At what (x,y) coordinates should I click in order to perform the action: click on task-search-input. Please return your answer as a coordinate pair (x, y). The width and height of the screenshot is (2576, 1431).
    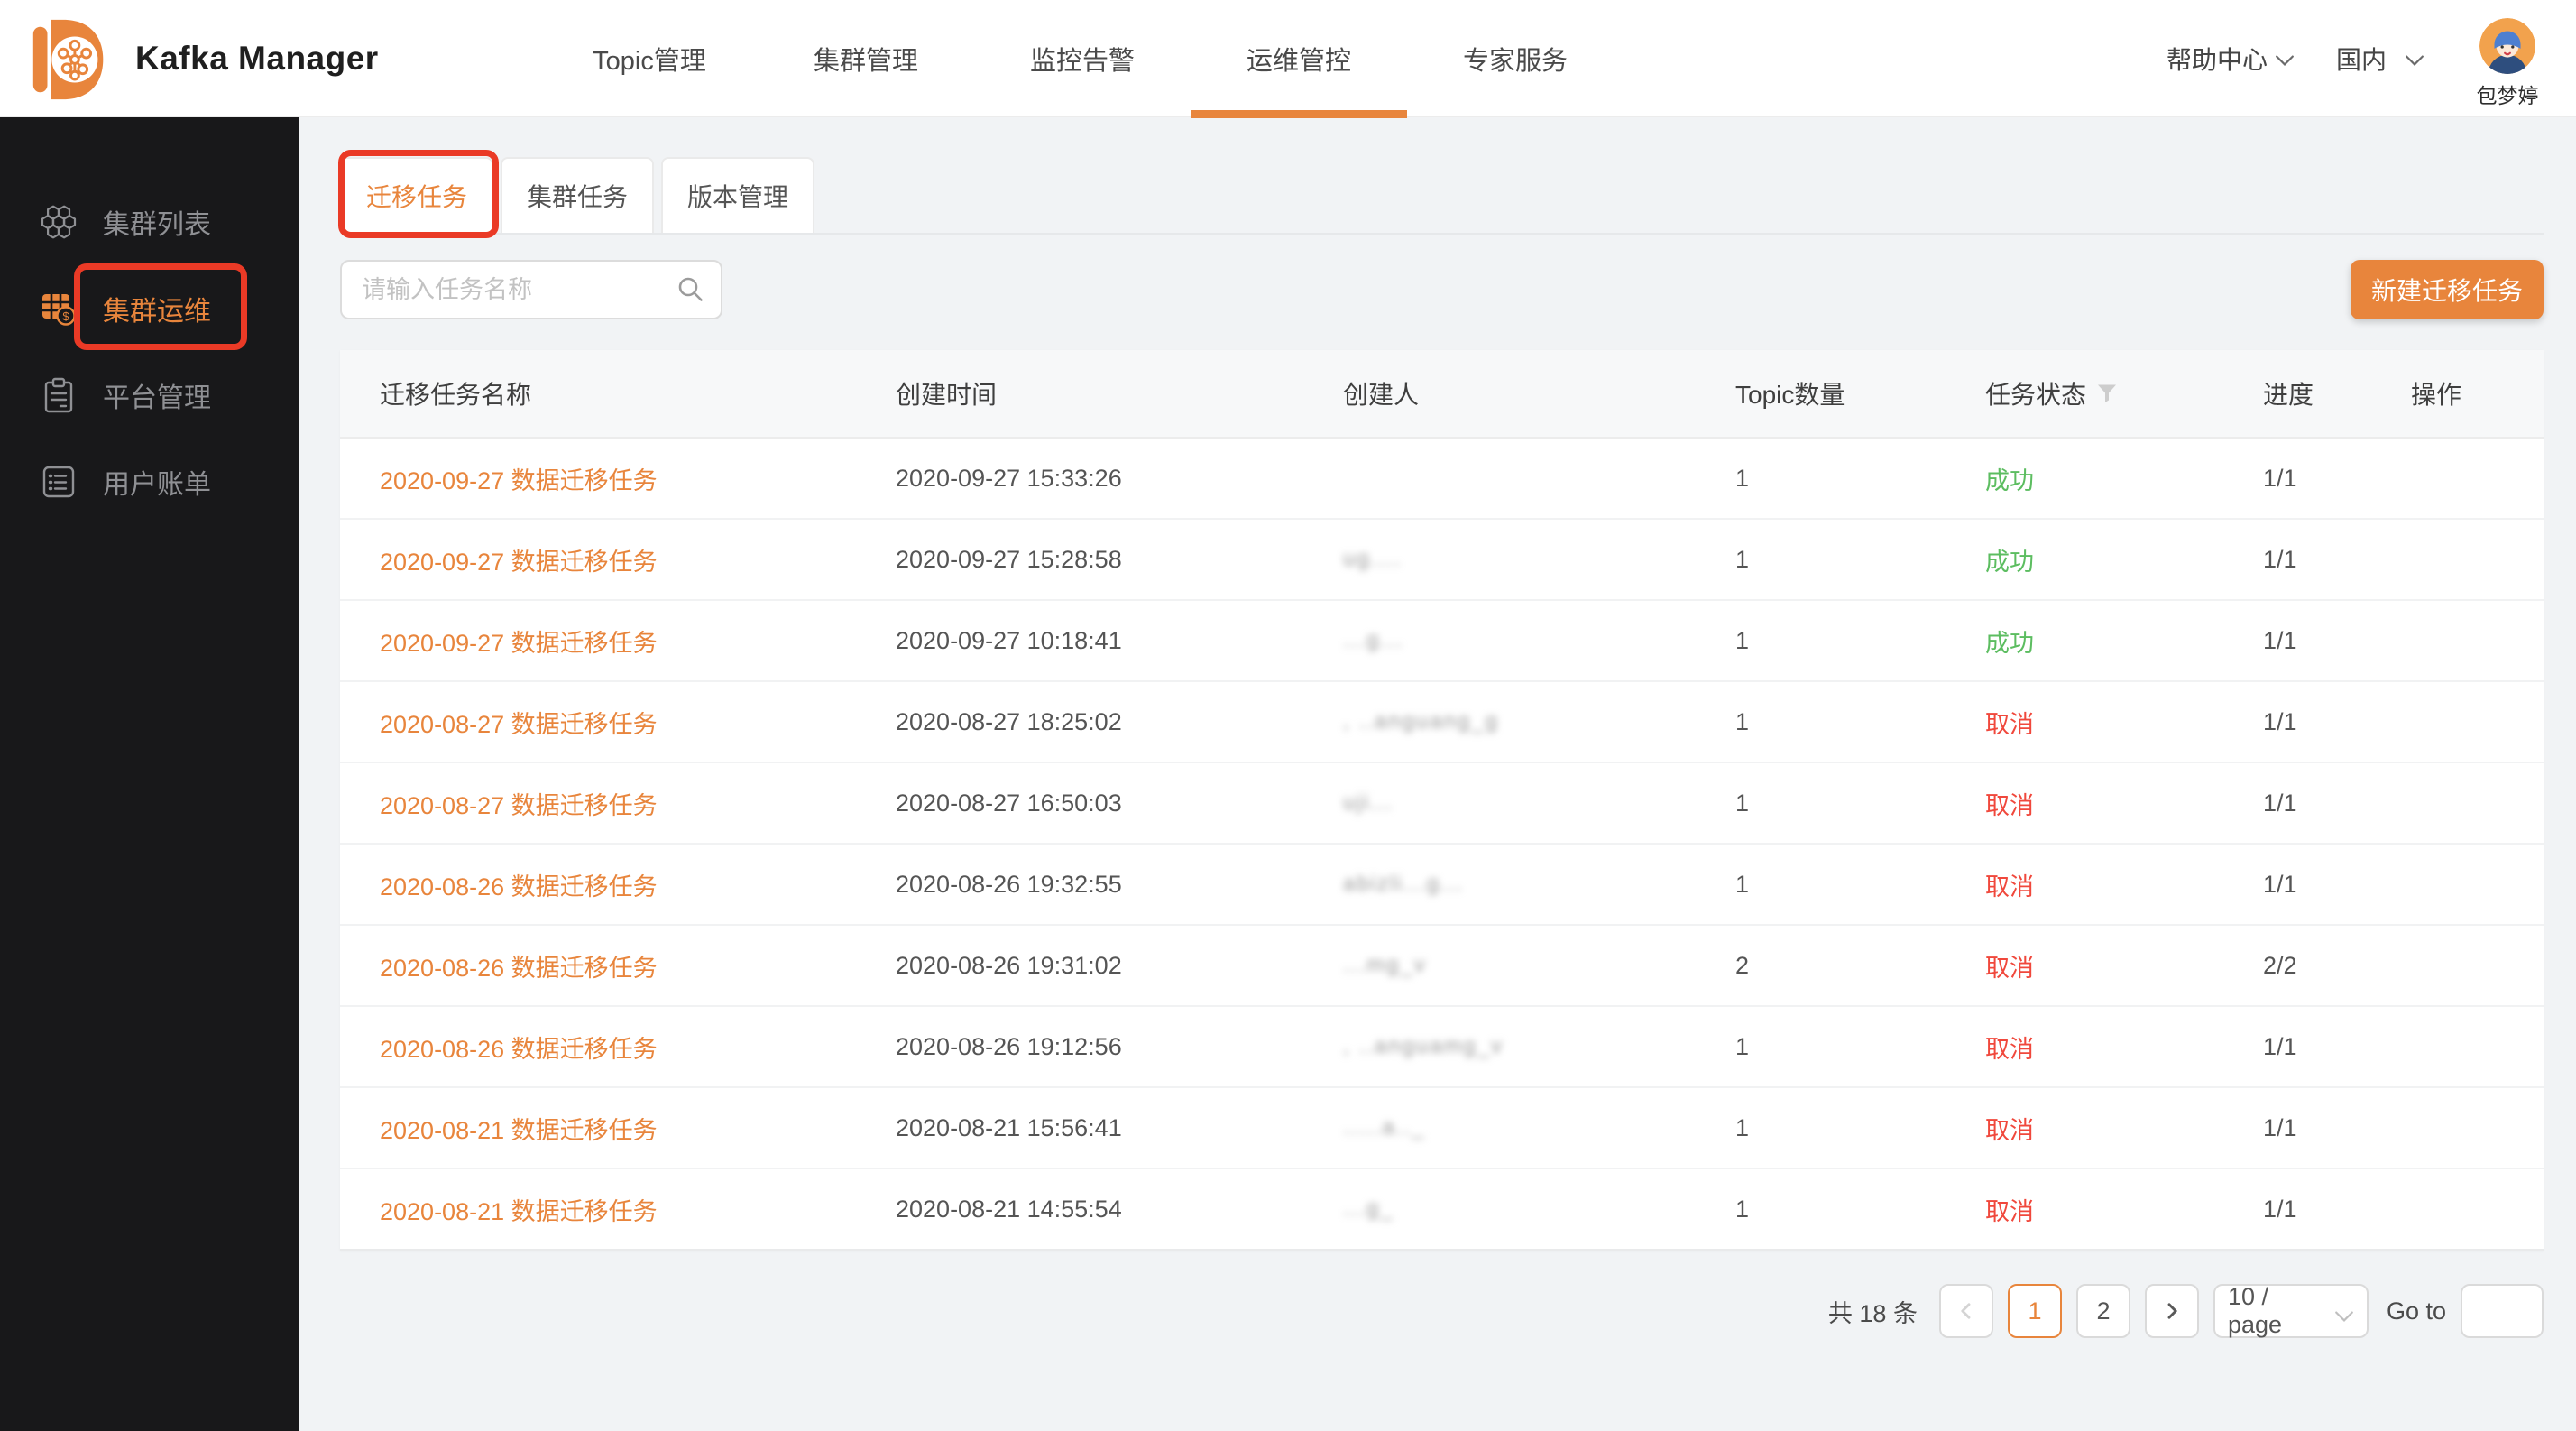
    Looking at the image, I should click on (531, 290).